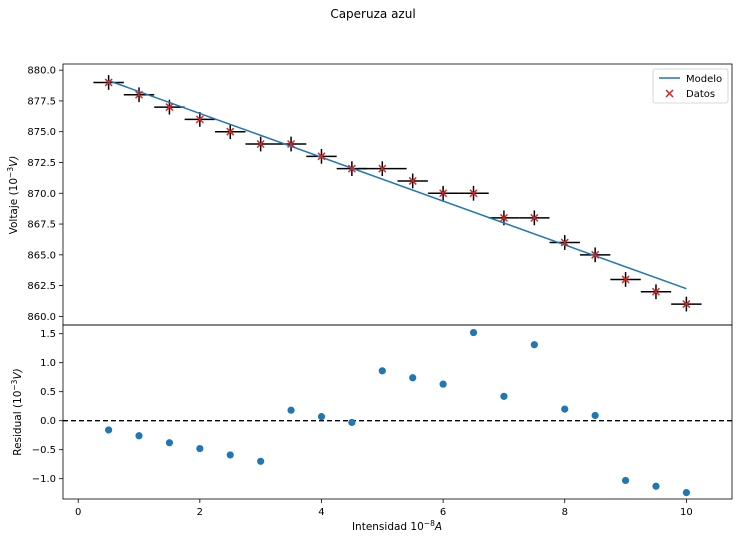 This screenshot has height=541, width=739. Describe the element at coordinates (200, 512) in the screenshot. I see `x-tick-label: 2` at that location.